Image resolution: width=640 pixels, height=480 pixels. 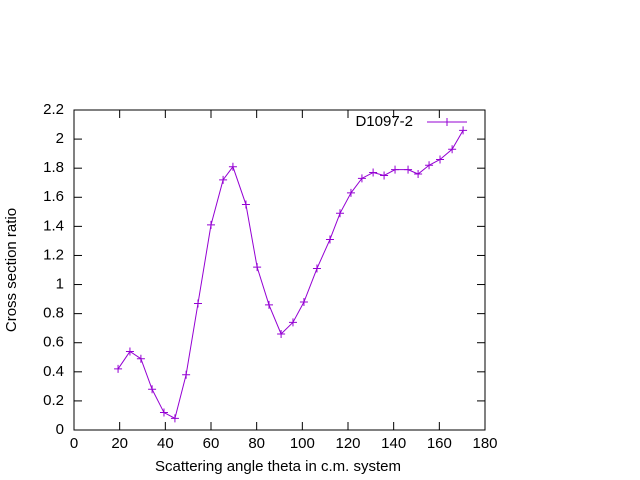 What do you see at coordinates (53, 167) in the screenshot?
I see `y-tick-label: 1.8` at bounding box center [53, 167].